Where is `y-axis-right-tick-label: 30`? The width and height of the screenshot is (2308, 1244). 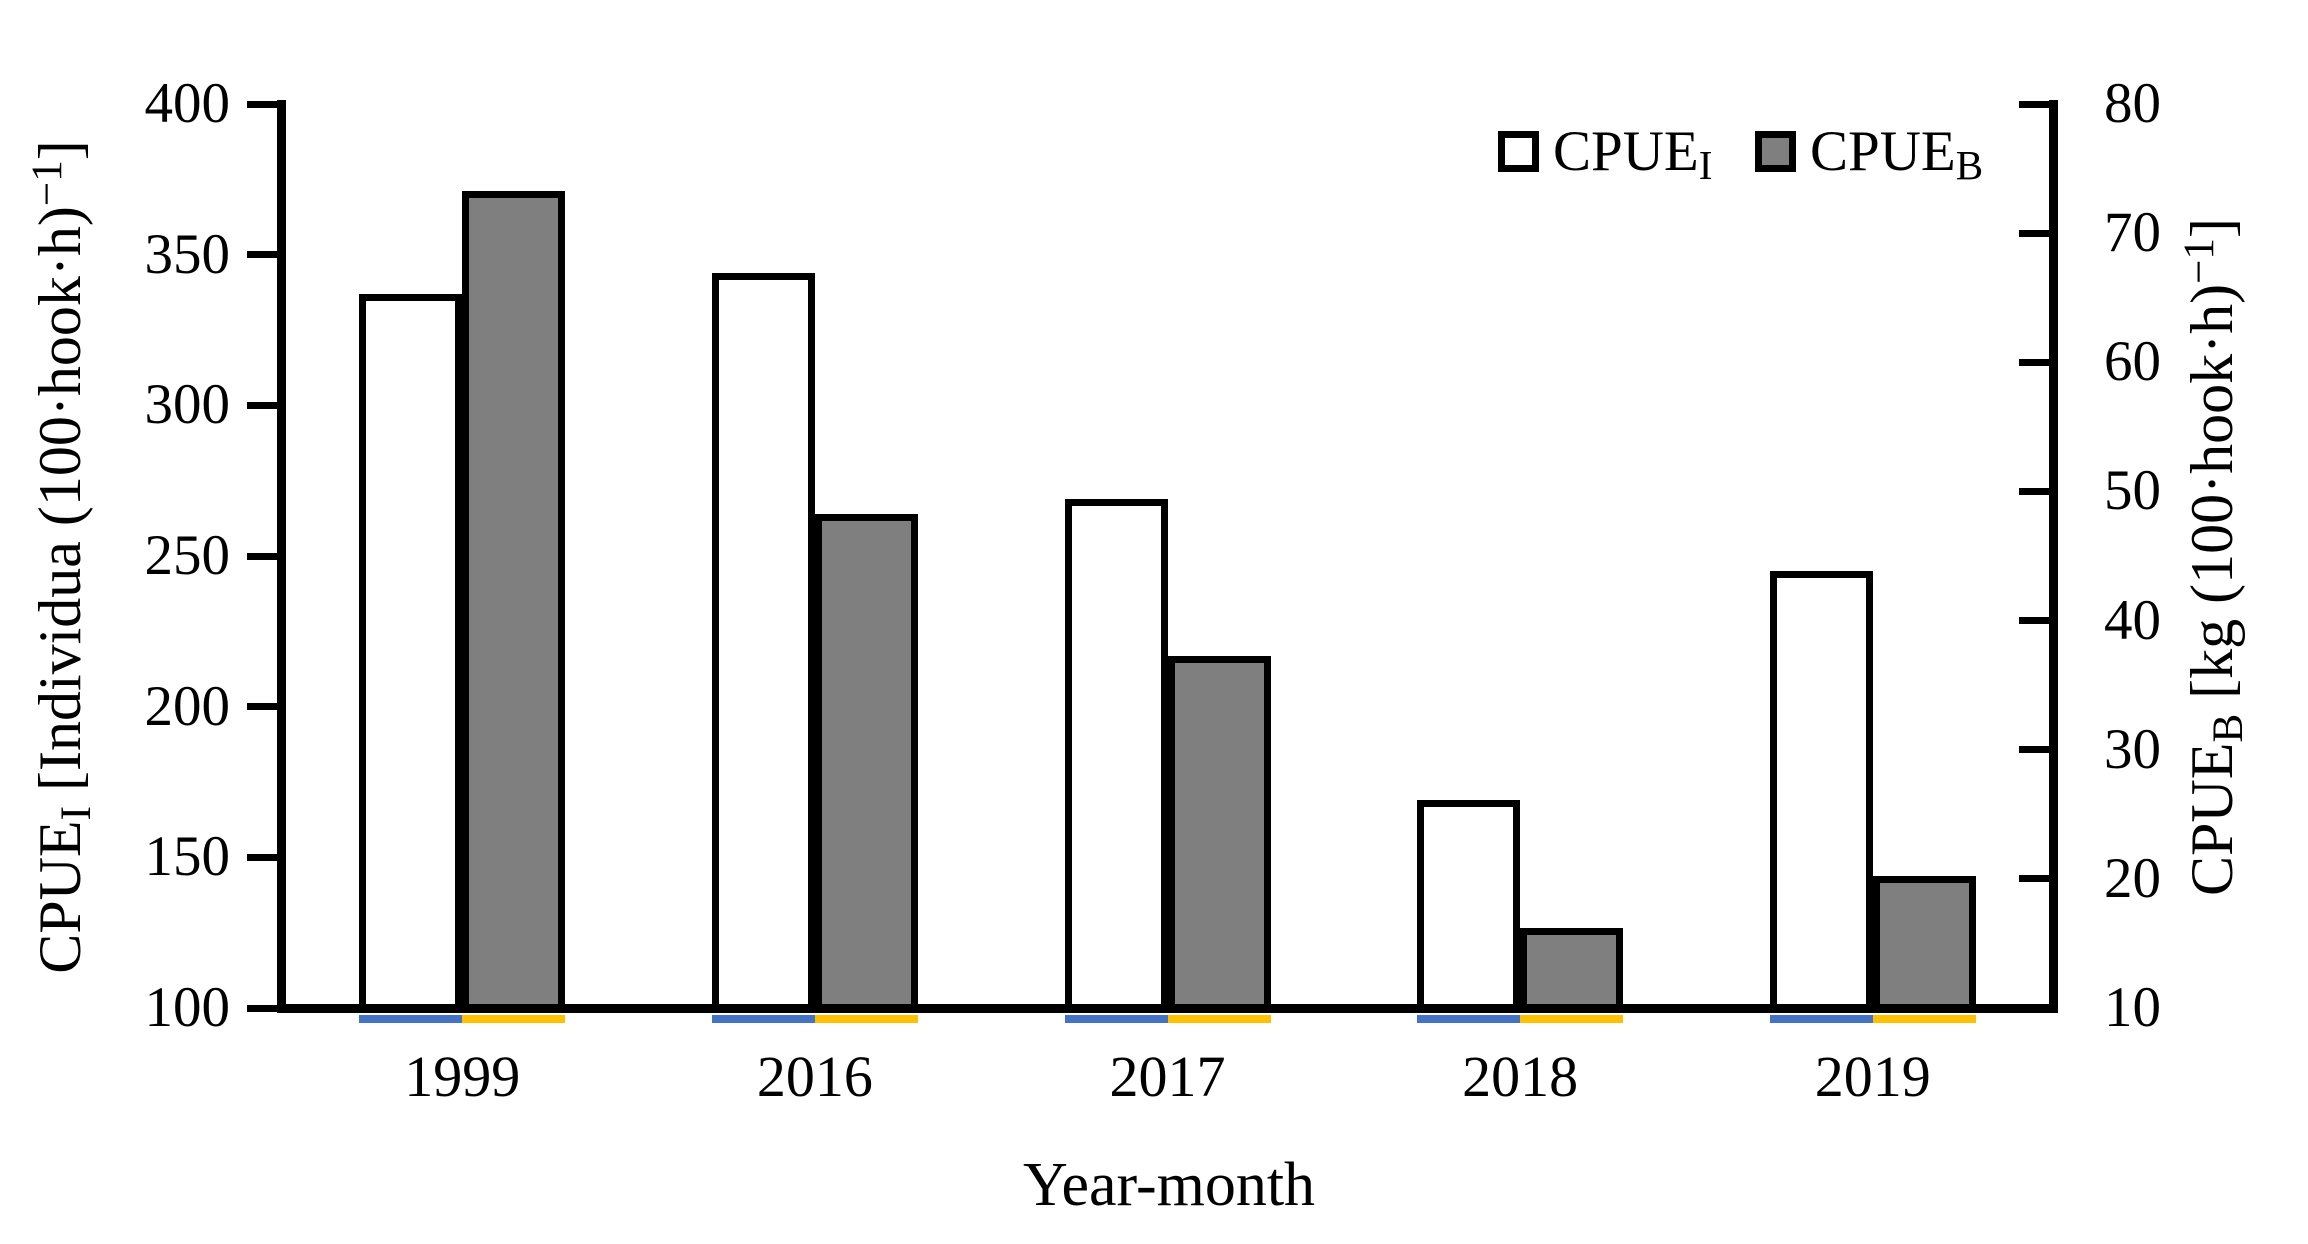
y-axis-right-tick-label: 30 is located at coordinates (2132, 749).